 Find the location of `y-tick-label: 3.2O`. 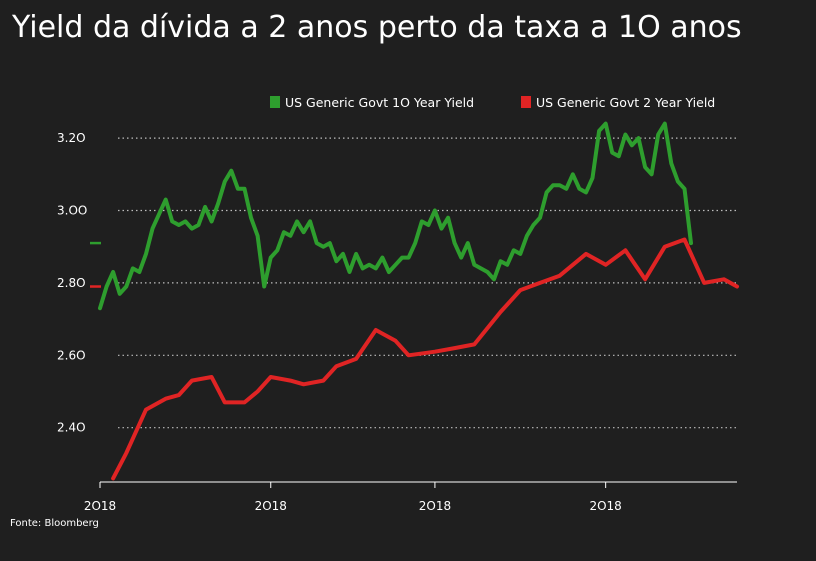

y-tick-label: 3.2O is located at coordinates (71, 138).